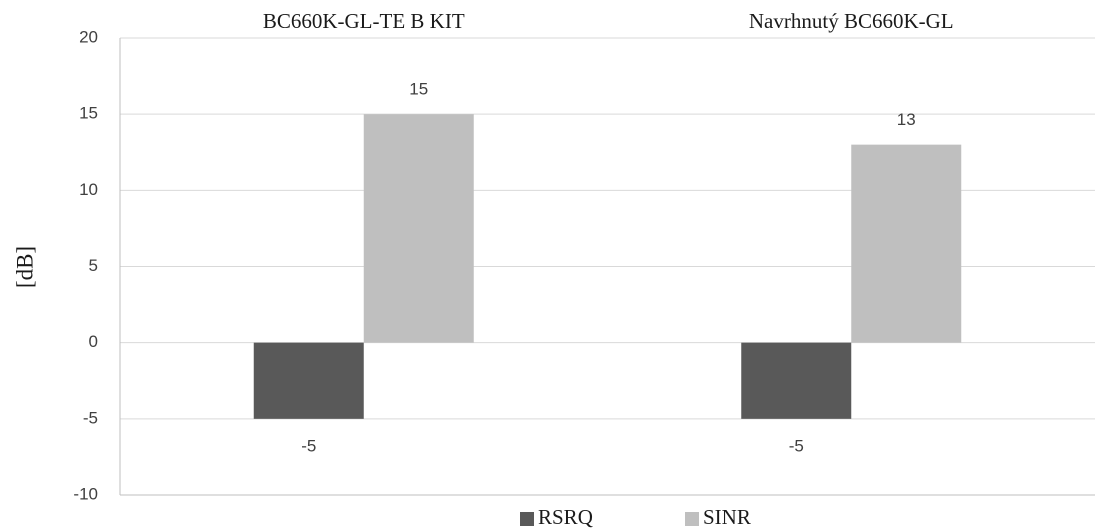  Describe the element at coordinates (90, 417) in the screenshot. I see `y-tick-label: -5` at that location.